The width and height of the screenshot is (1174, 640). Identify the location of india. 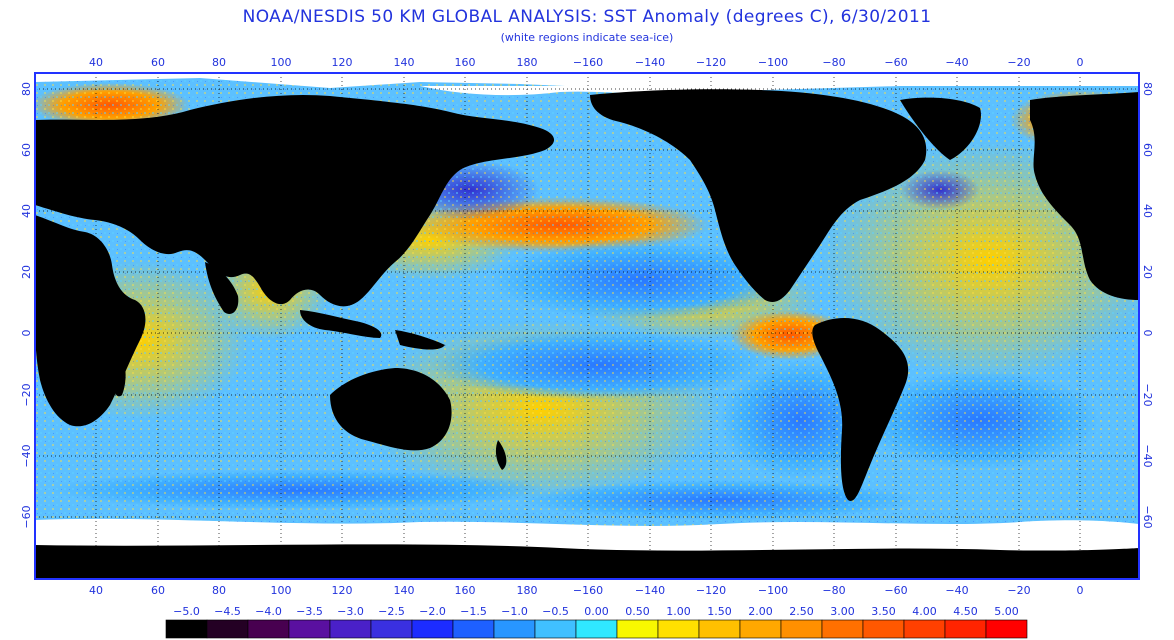
(222, 288).